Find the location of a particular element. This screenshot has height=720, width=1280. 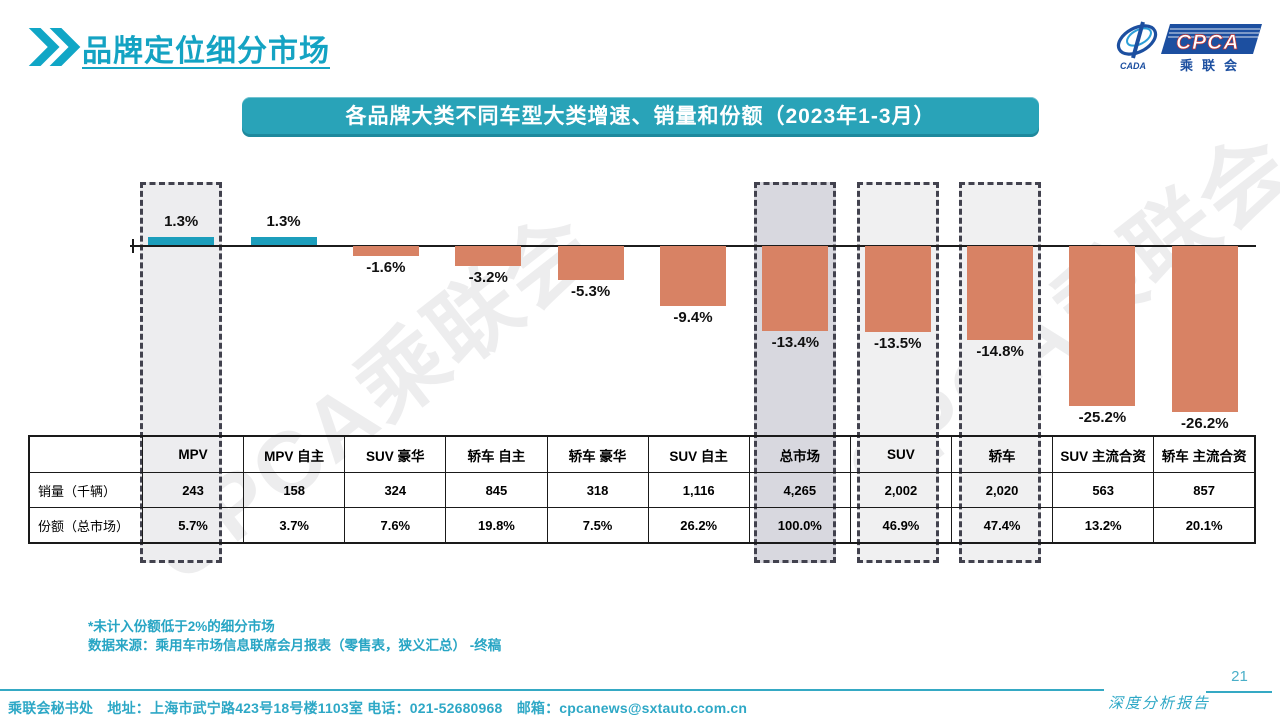

header: 品牌定位细分市场 CADA CPCA 乘联会 is located at coordinates (640, 45).